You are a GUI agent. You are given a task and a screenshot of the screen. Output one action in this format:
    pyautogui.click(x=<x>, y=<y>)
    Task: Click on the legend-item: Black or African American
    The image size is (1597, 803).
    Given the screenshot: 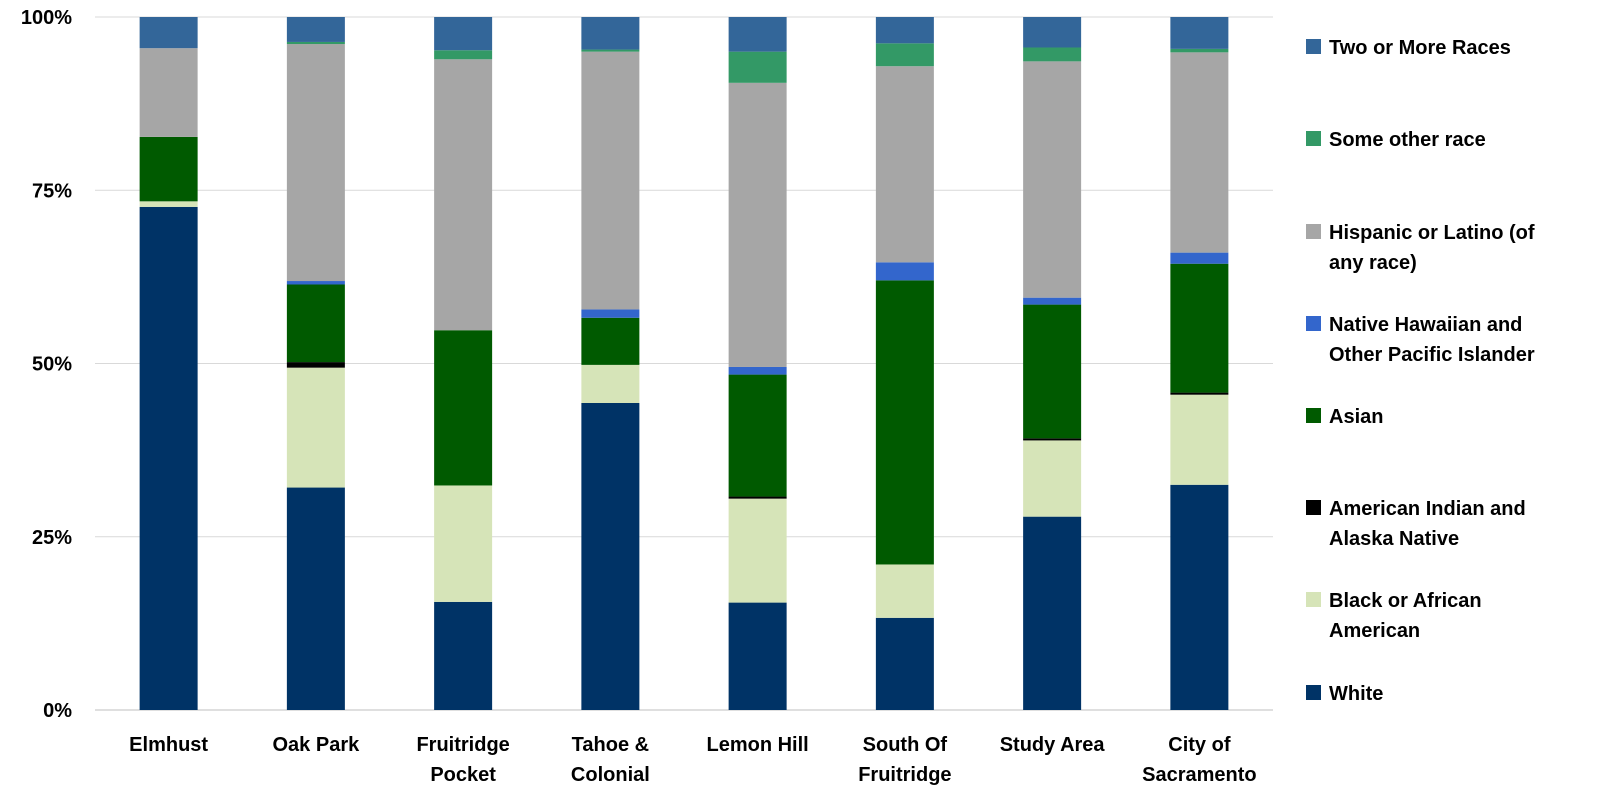 What is the action you would take?
    pyautogui.click(x=1447, y=616)
    